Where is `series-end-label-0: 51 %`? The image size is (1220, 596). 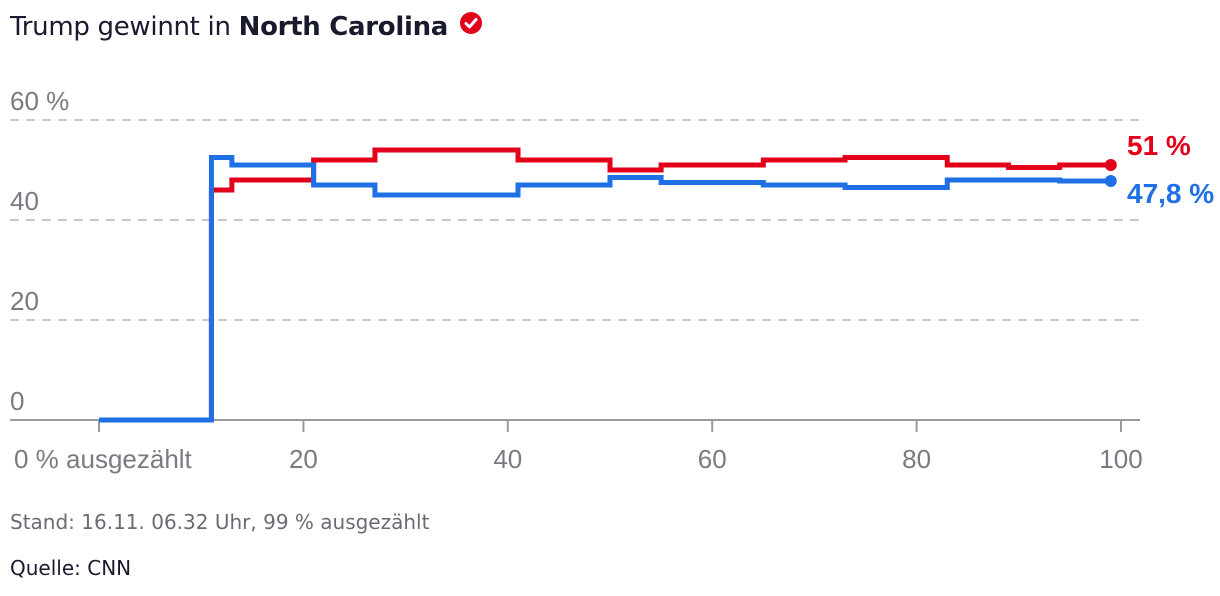 series-end-label-0: 51 % is located at coordinates (1159, 145).